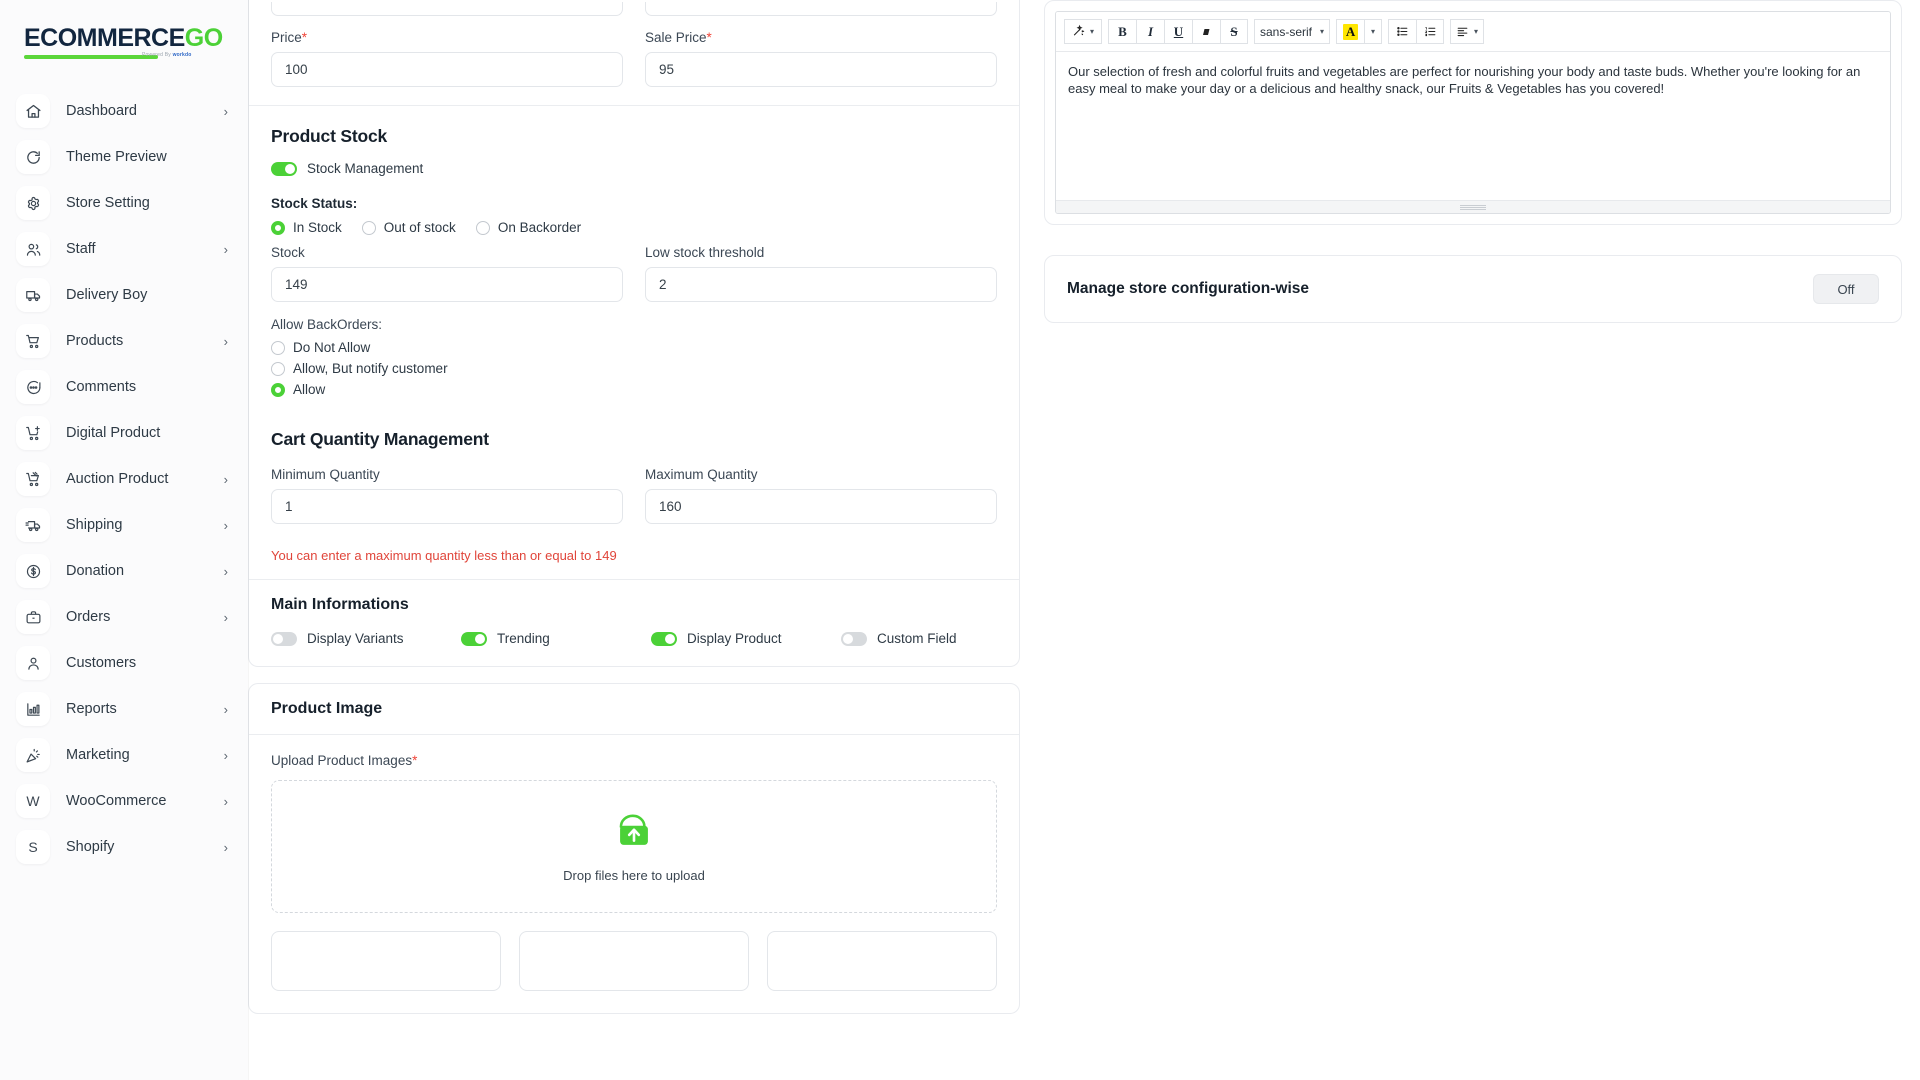  Describe the element at coordinates (278, 227) in the screenshot. I see `radio-in-stock` at that location.